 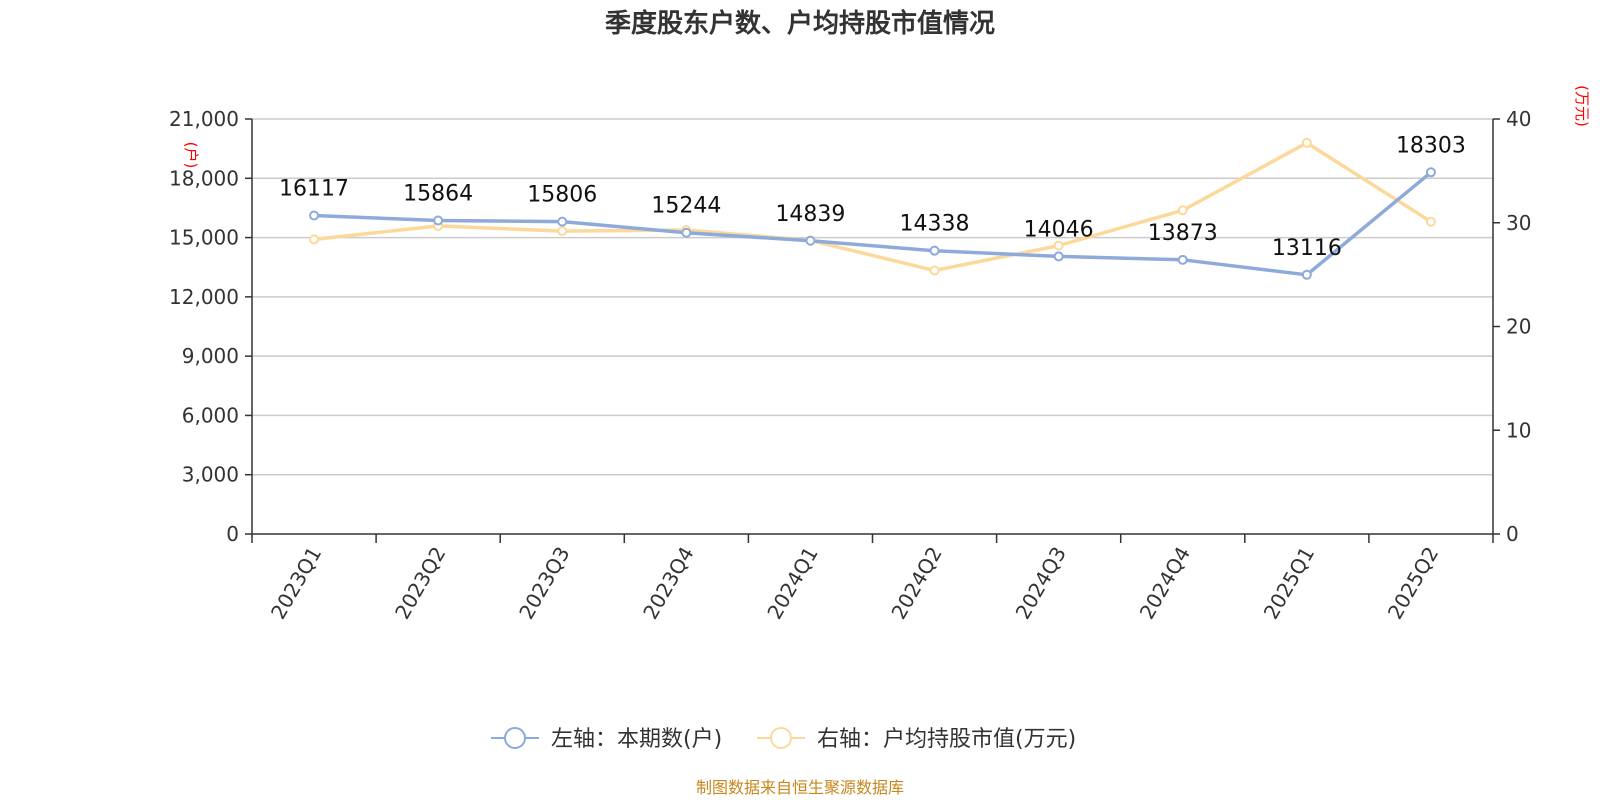 I want to click on x-tick-label: 2023Q1, so click(x=296, y=583).